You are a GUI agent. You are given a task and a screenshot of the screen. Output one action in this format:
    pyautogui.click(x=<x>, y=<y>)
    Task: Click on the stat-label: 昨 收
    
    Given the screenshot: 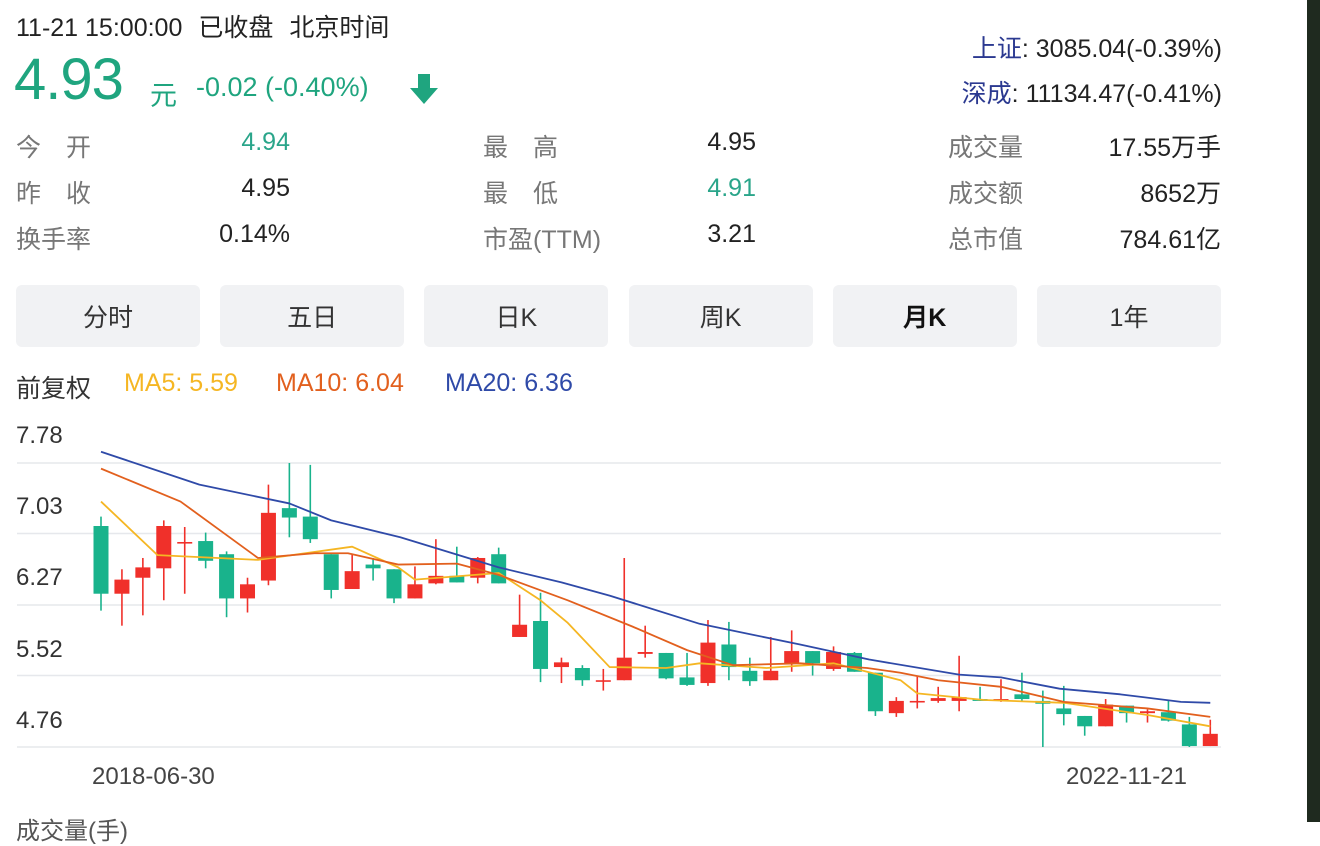 What is the action you would take?
    pyautogui.click(x=54, y=194)
    